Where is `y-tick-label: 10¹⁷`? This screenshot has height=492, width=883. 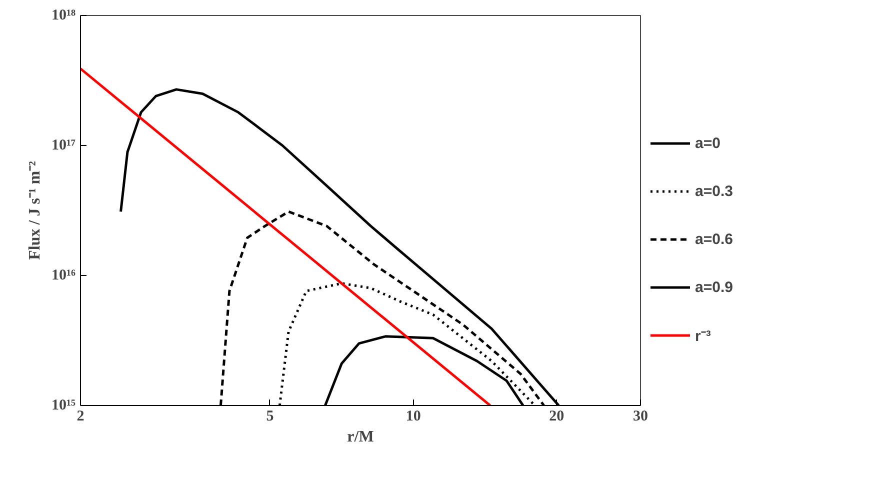 y-tick-label: 10¹⁷ is located at coordinates (64, 146).